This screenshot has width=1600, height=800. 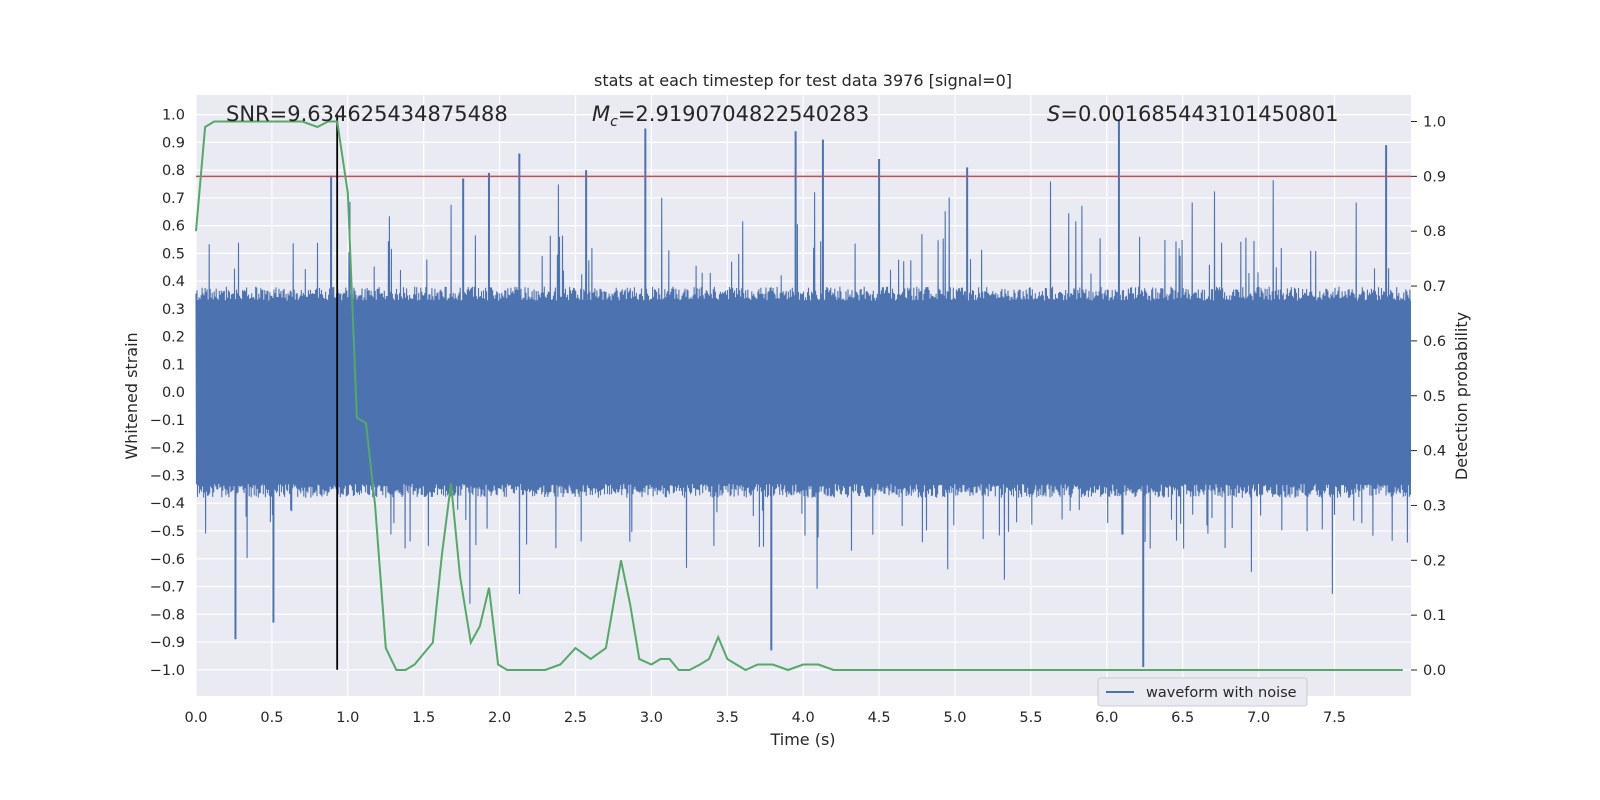 I want to click on x-tick-label: 4.5, so click(x=879, y=718).